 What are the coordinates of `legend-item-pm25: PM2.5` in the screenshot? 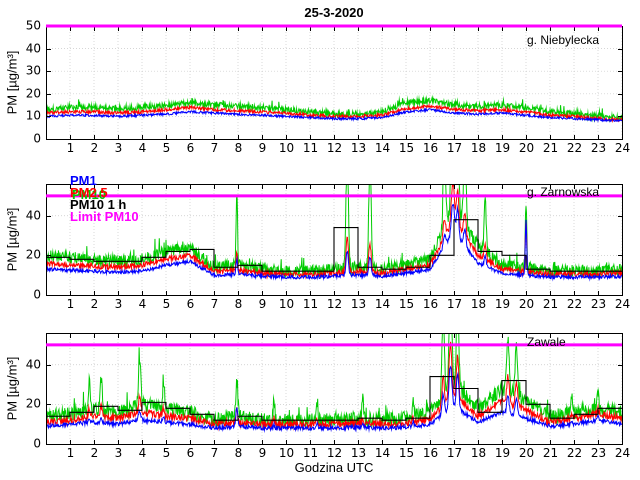 It's located at (89, 192).